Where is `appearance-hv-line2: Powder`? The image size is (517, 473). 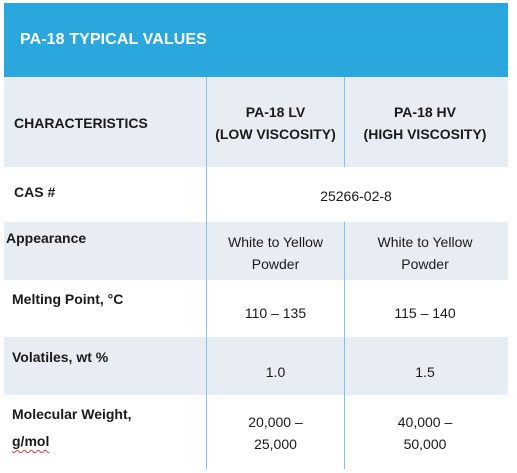
appearance-hv-line2: Powder is located at coordinates (425, 264).